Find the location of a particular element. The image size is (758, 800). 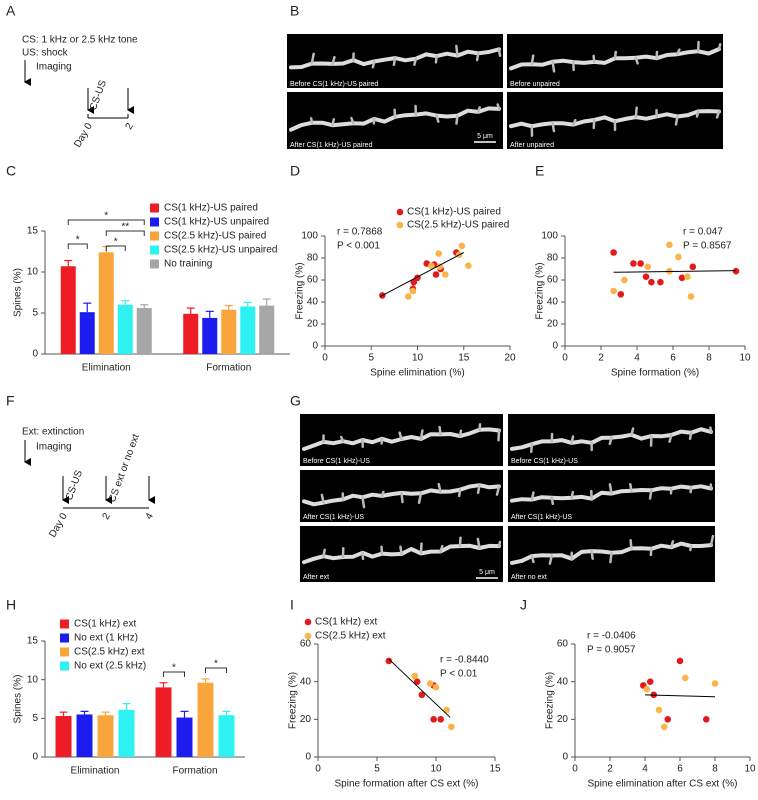

x-tick-label: 5 is located at coordinates (377, 769).